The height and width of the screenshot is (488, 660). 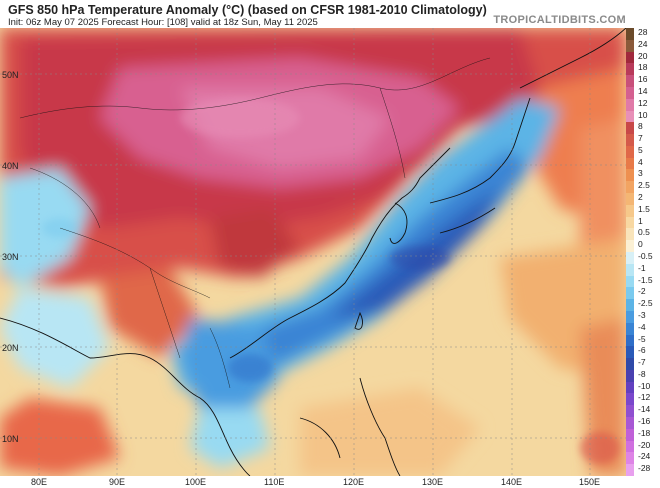 I want to click on legend-value: -2.5, so click(x=645, y=303).